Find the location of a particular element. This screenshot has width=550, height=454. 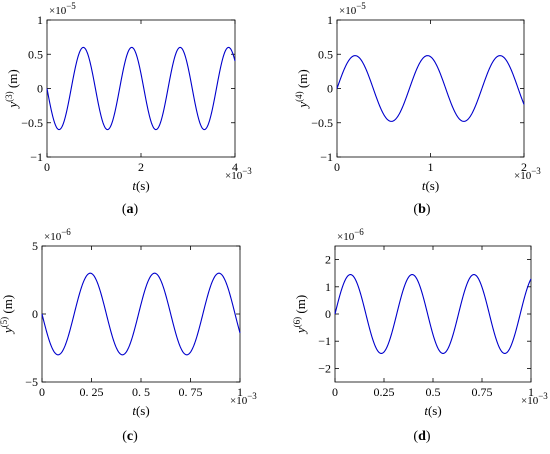

x-tick-label: 4 is located at coordinates (235, 167).